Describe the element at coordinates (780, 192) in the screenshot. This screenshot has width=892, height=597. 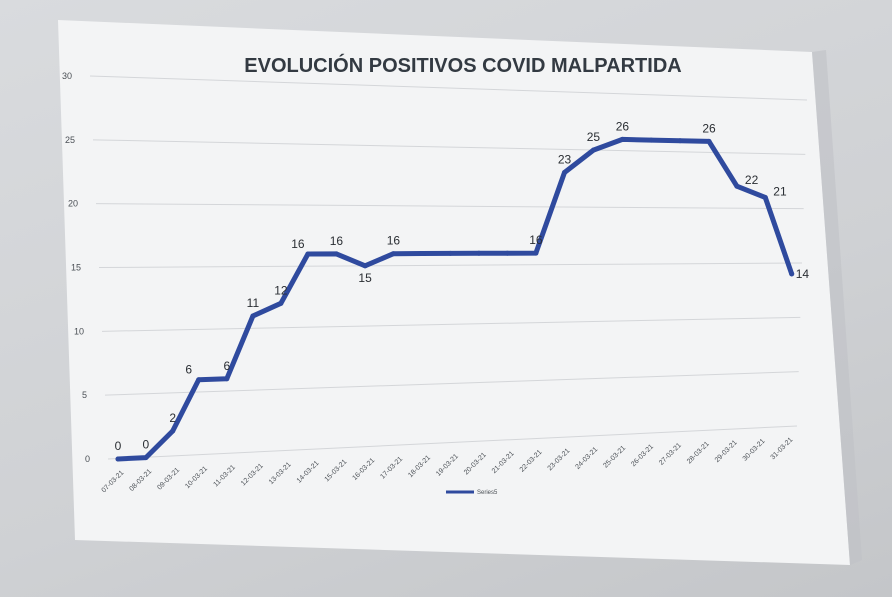
I see `data-label: 21` at that location.